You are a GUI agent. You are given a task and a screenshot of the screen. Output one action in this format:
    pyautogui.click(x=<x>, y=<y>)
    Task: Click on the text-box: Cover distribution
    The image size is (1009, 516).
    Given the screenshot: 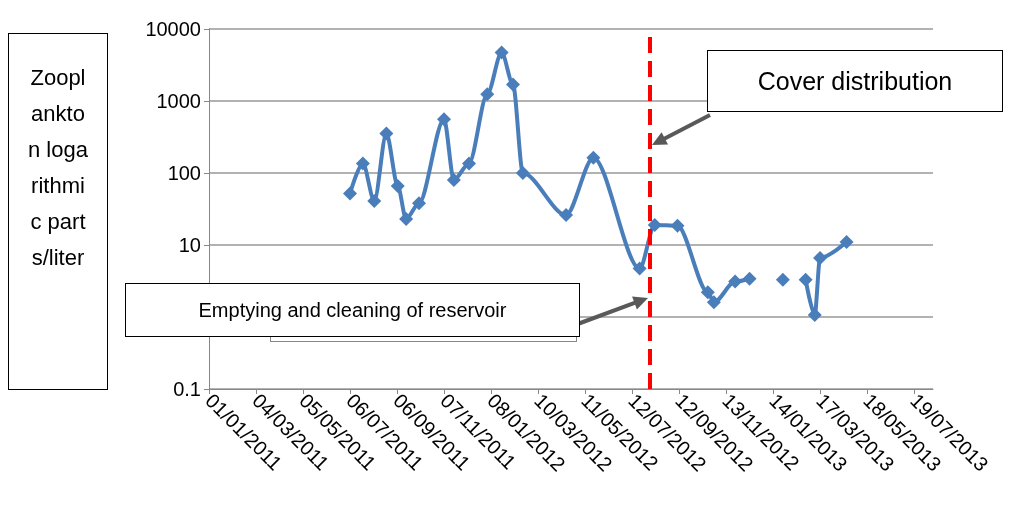 What is the action you would take?
    pyautogui.click(x=855, y=81)
    